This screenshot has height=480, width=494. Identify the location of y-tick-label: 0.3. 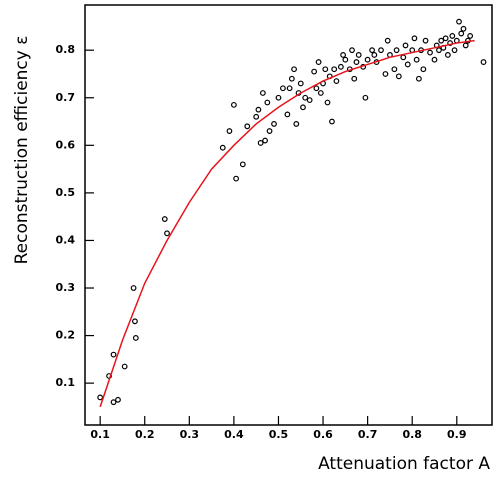
(66, 287).